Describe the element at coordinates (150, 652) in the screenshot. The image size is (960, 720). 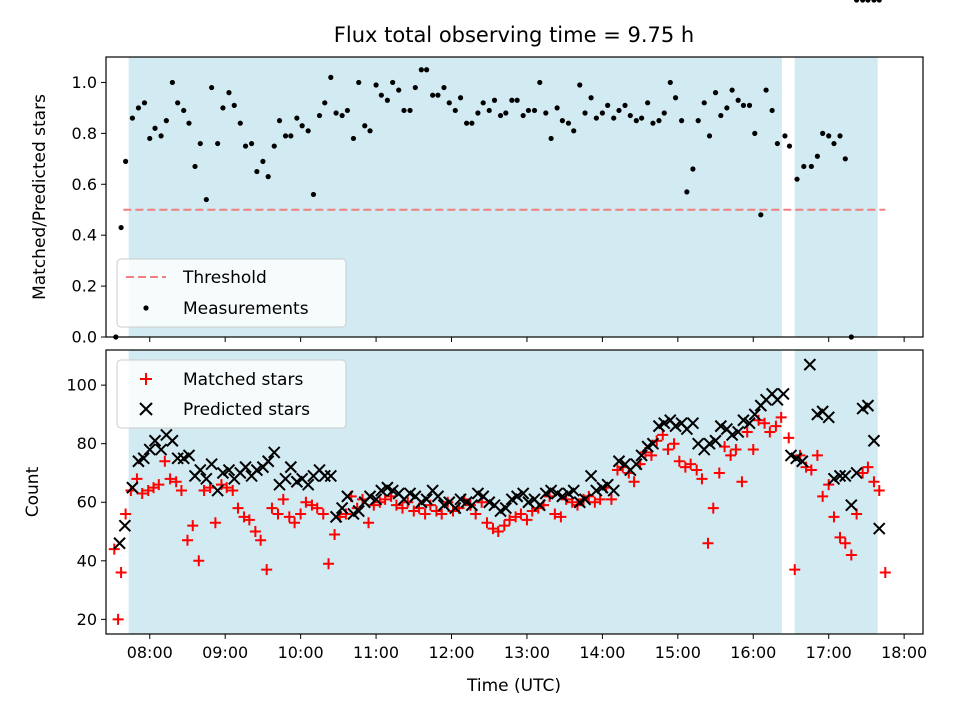
I see `x-tick-label: 08:00` at that location.